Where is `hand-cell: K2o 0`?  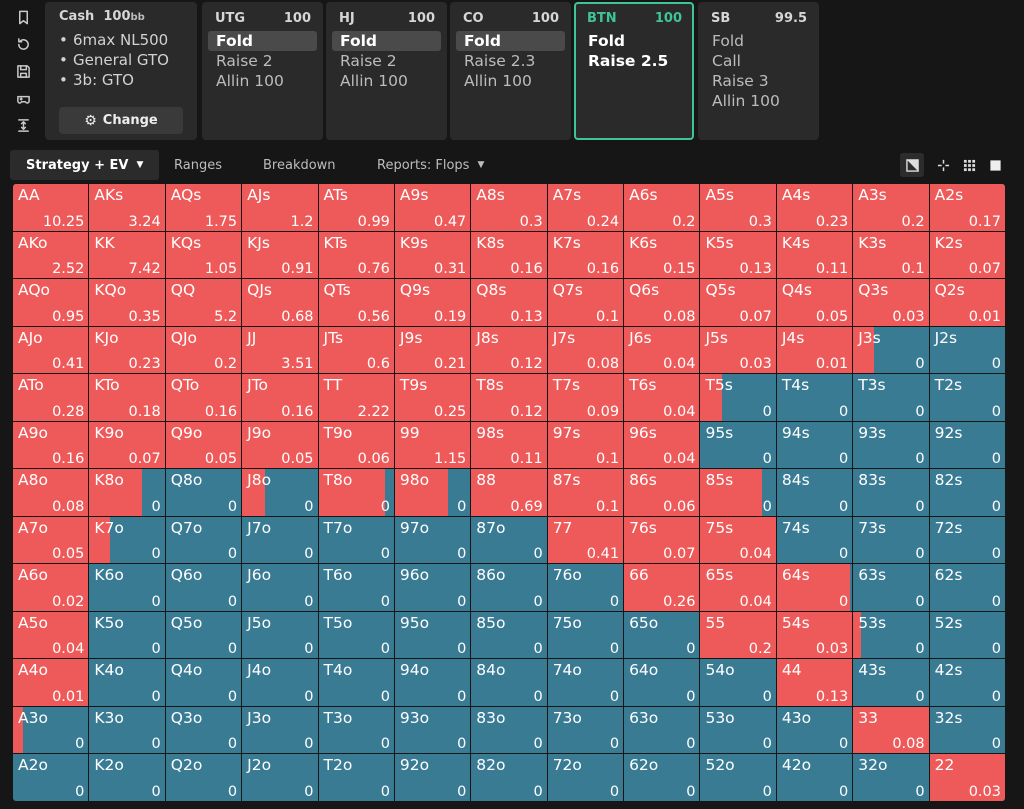
hand-cell: K2o 0 is located at coordinates (127, 777).